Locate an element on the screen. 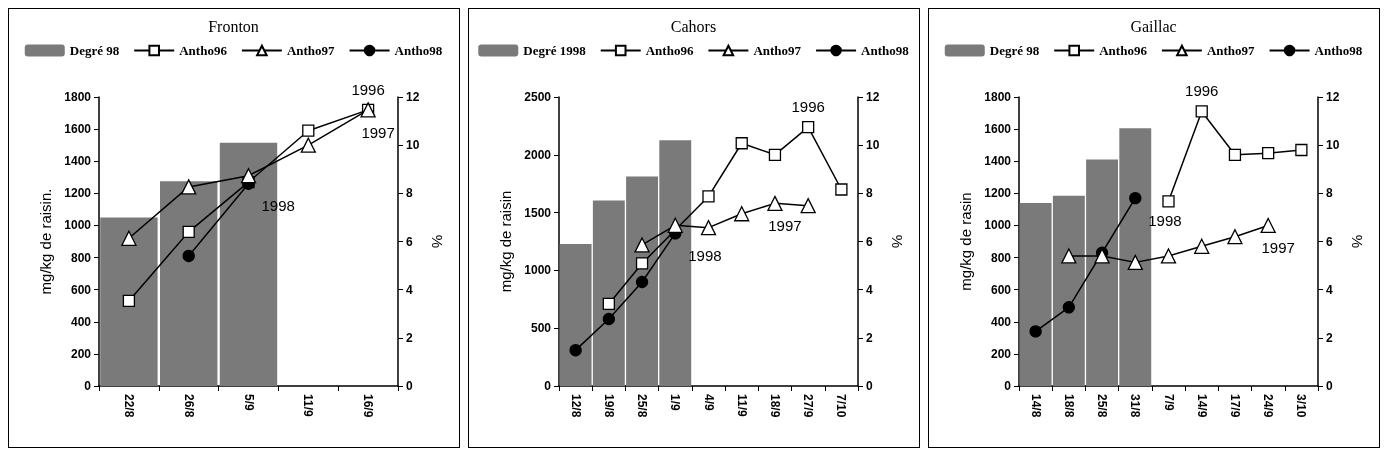 The height and width of the screenshot is (464, 1394). y-axis-title: mg/kg de rasin is located at coordinates (965, 241).